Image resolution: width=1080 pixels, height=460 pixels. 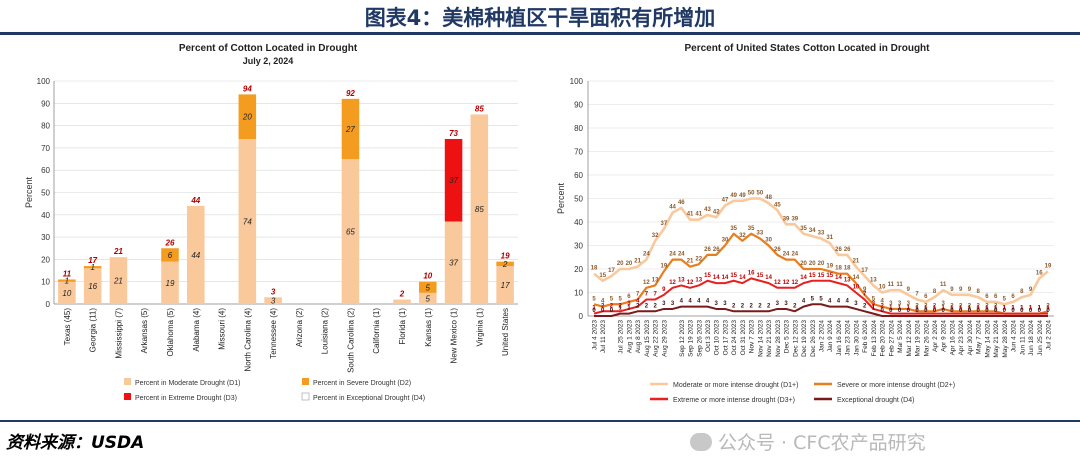 I want to click on data-label: 19, so click(x=664, y=266).